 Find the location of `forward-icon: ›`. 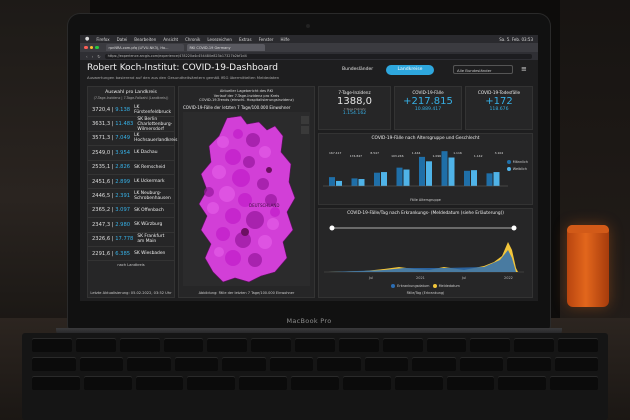

forward-icon: › is located at coordinates (92, 56).